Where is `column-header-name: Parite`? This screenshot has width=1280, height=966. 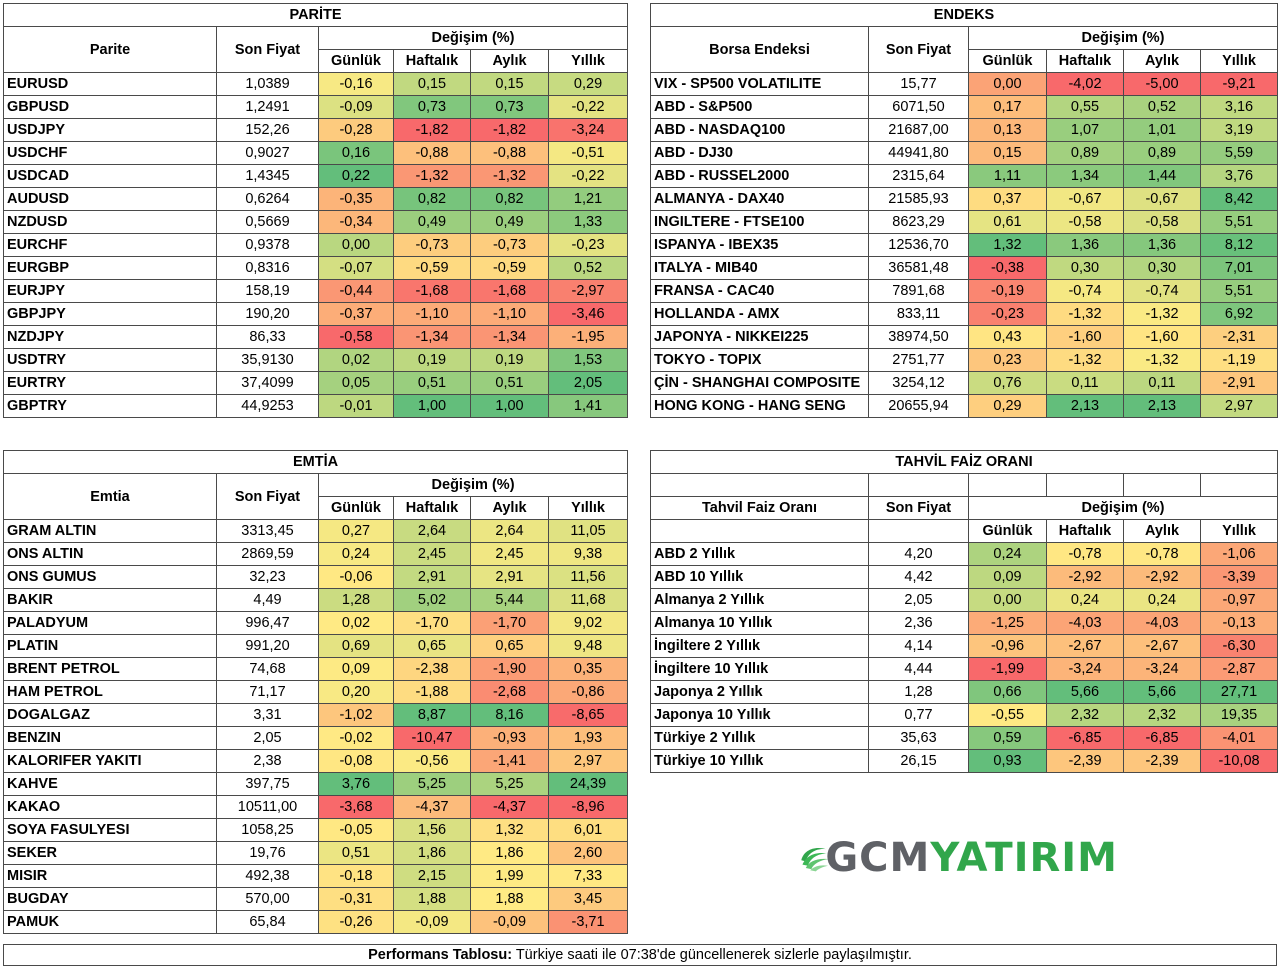
column-header-name: Parite is located at coordinates (110, 49).